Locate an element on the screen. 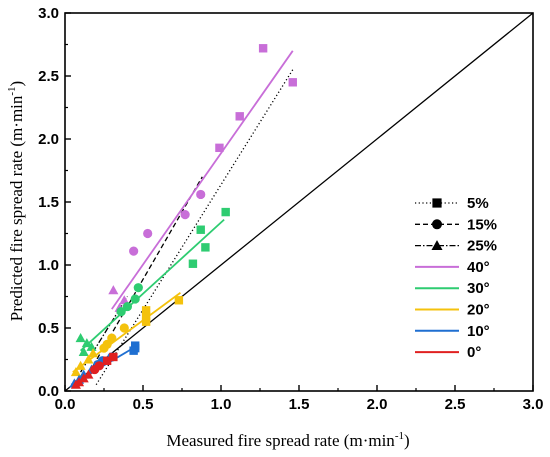 The width and height of the screenshot is (550, 457). y-tick-label: 0.5 is located at coordinates (48, 328).